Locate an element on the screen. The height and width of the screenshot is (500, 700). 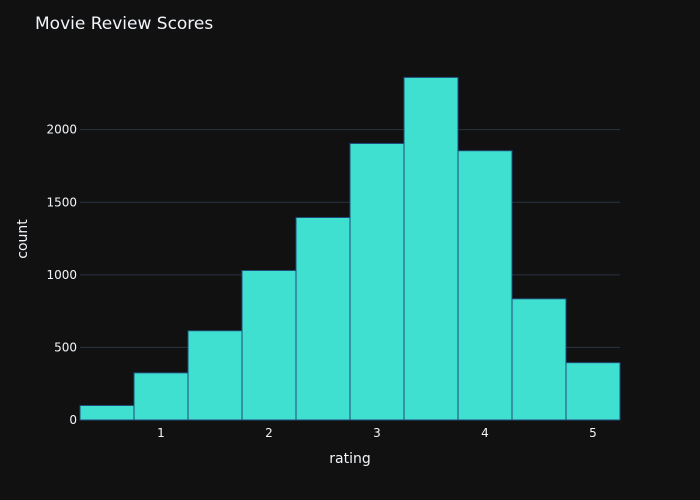
y-tick-label-1500: 1500 is located at coordinates (61, 202).